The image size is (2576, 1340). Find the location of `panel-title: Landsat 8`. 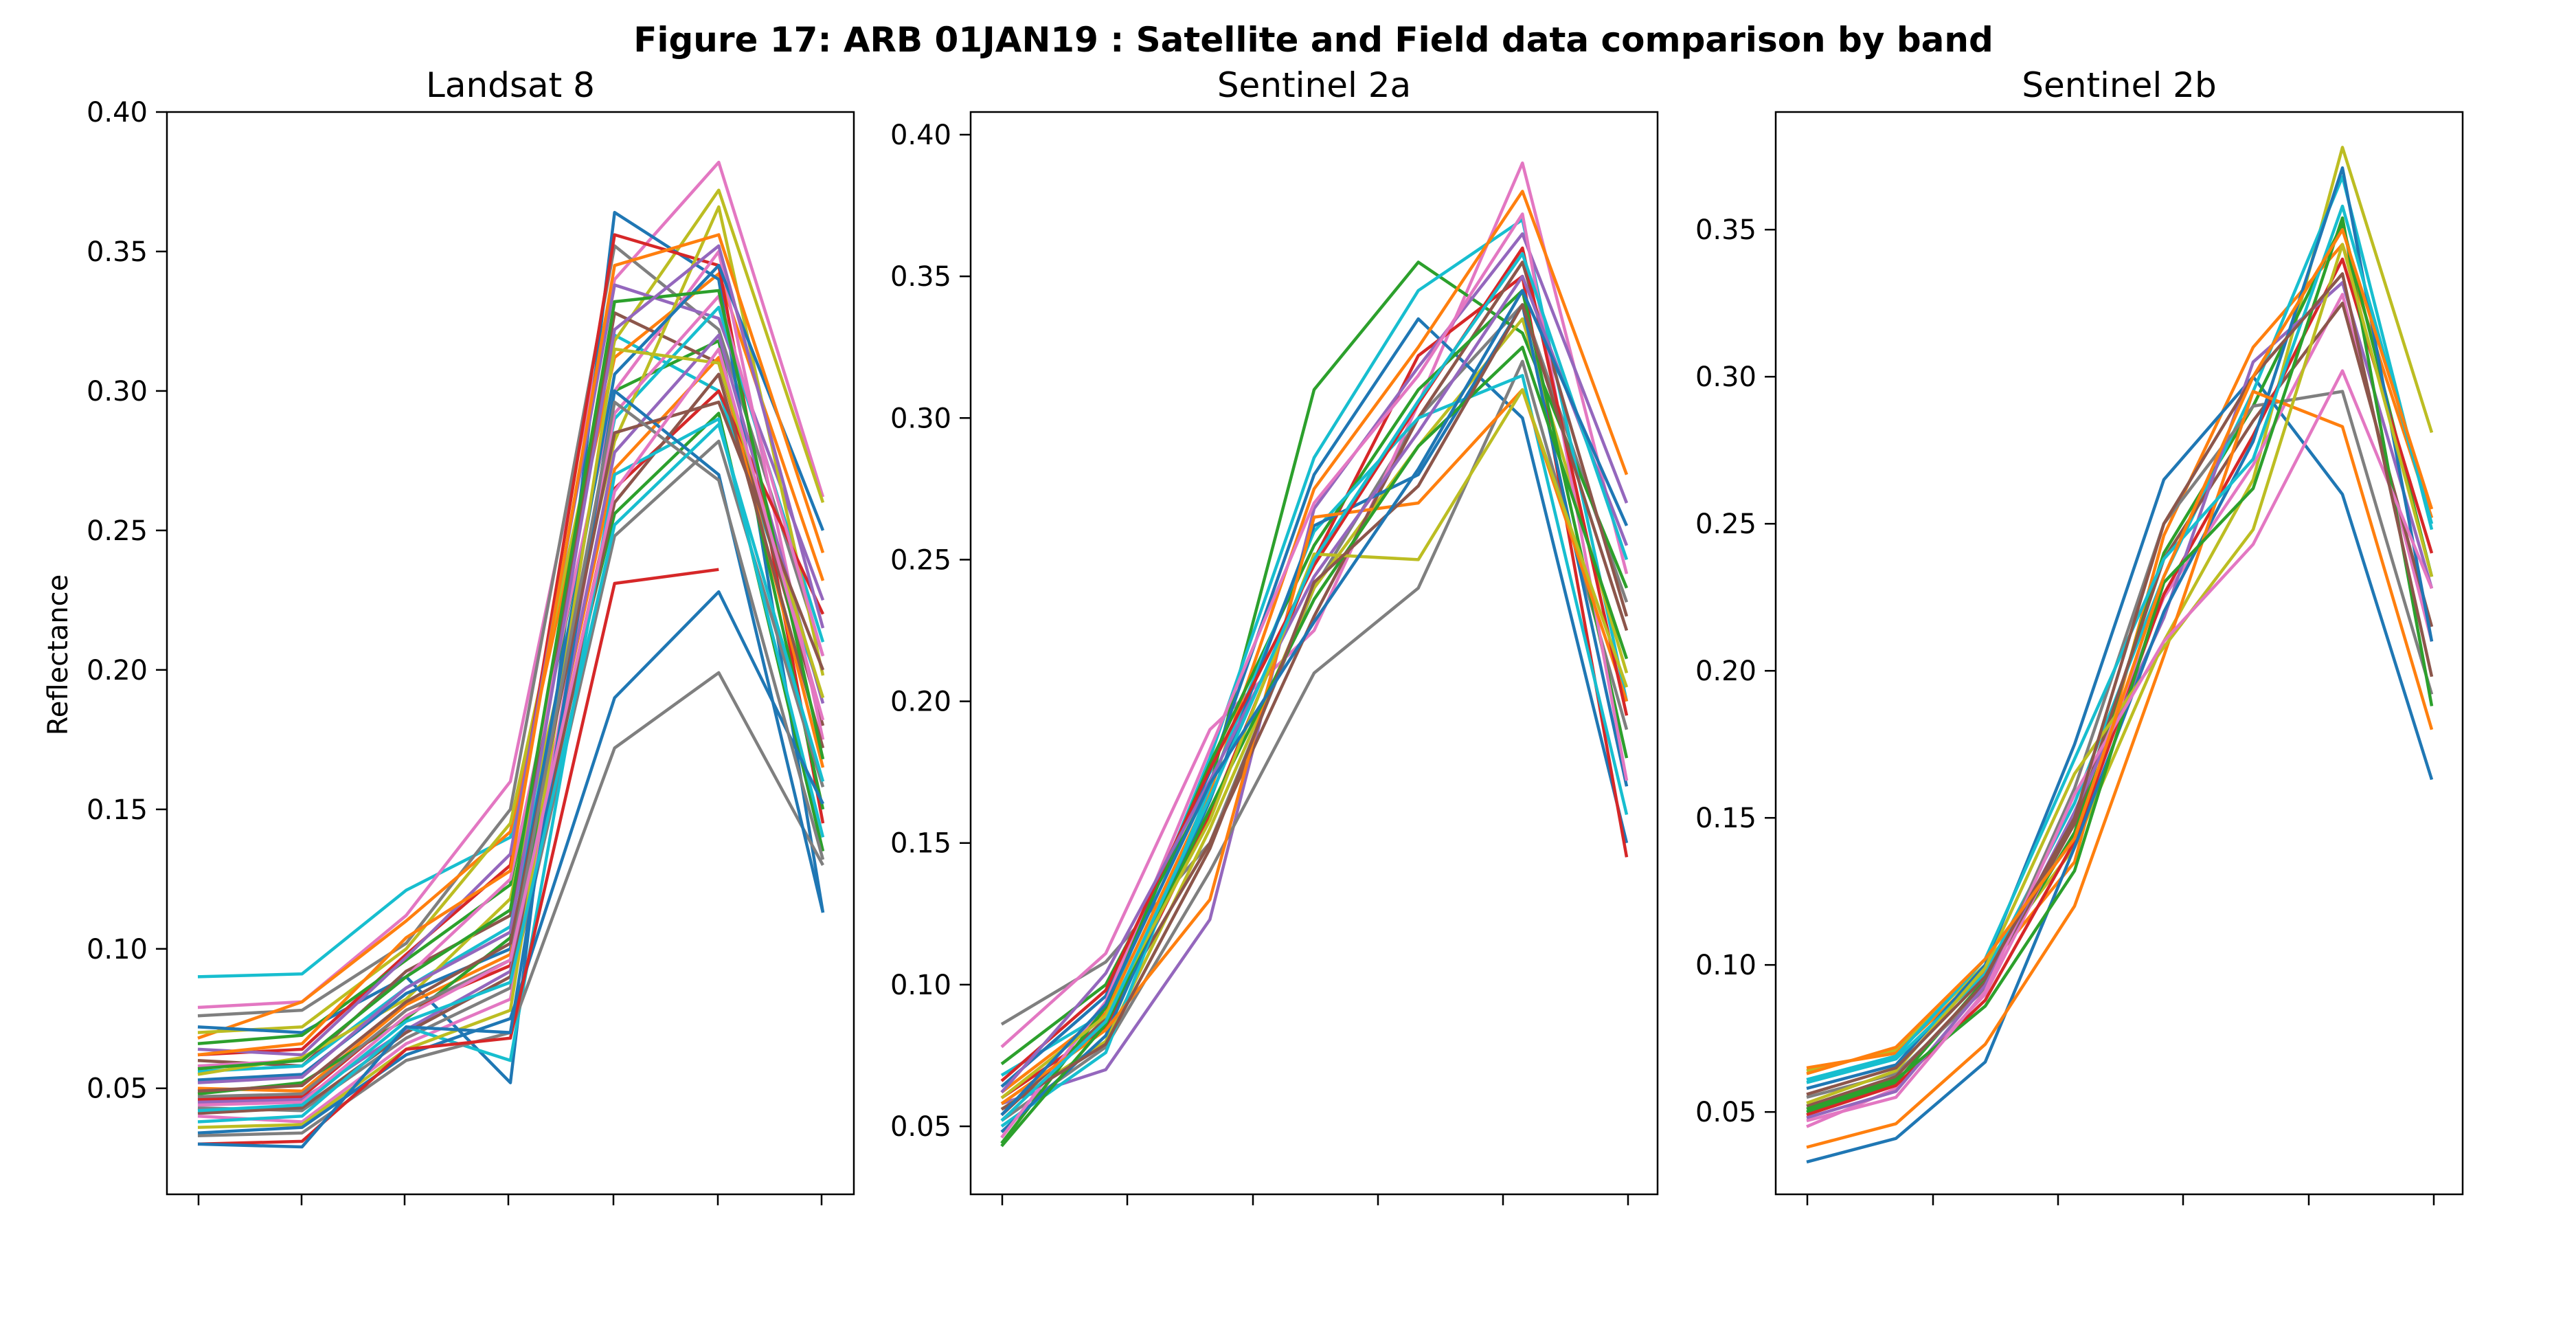

panel-title: Landsat 8 is located at coordinates (510, 85).